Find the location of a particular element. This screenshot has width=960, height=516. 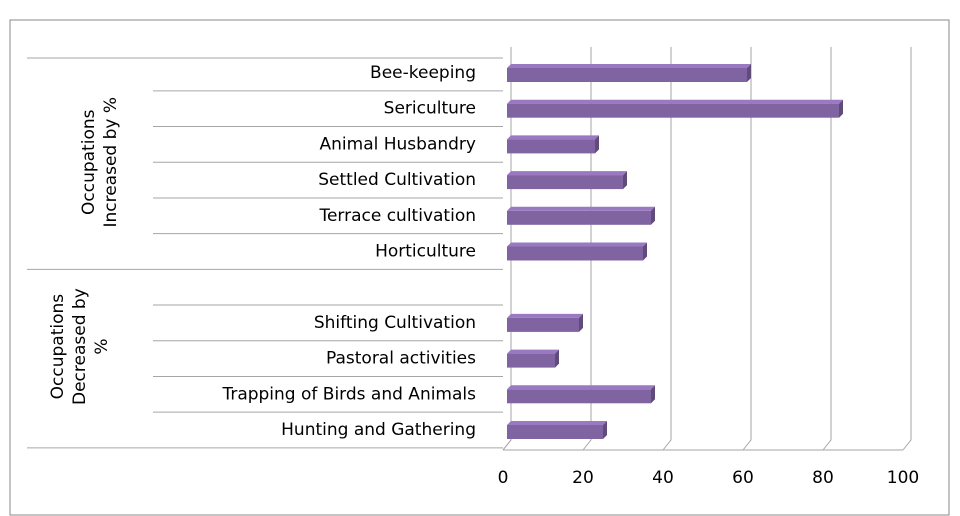

group-label: Increased by % is located at coordinates (111, 162).